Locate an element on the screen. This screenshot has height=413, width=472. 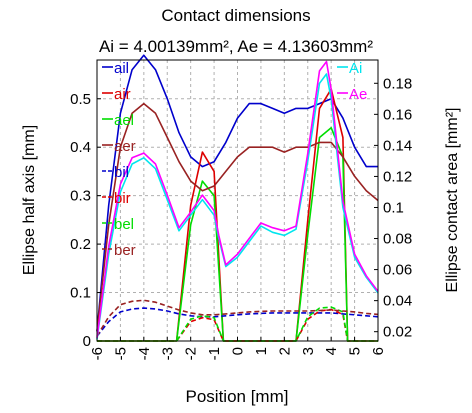
y-left-tick-label: 0.1 is located at coordinates (80, 293).